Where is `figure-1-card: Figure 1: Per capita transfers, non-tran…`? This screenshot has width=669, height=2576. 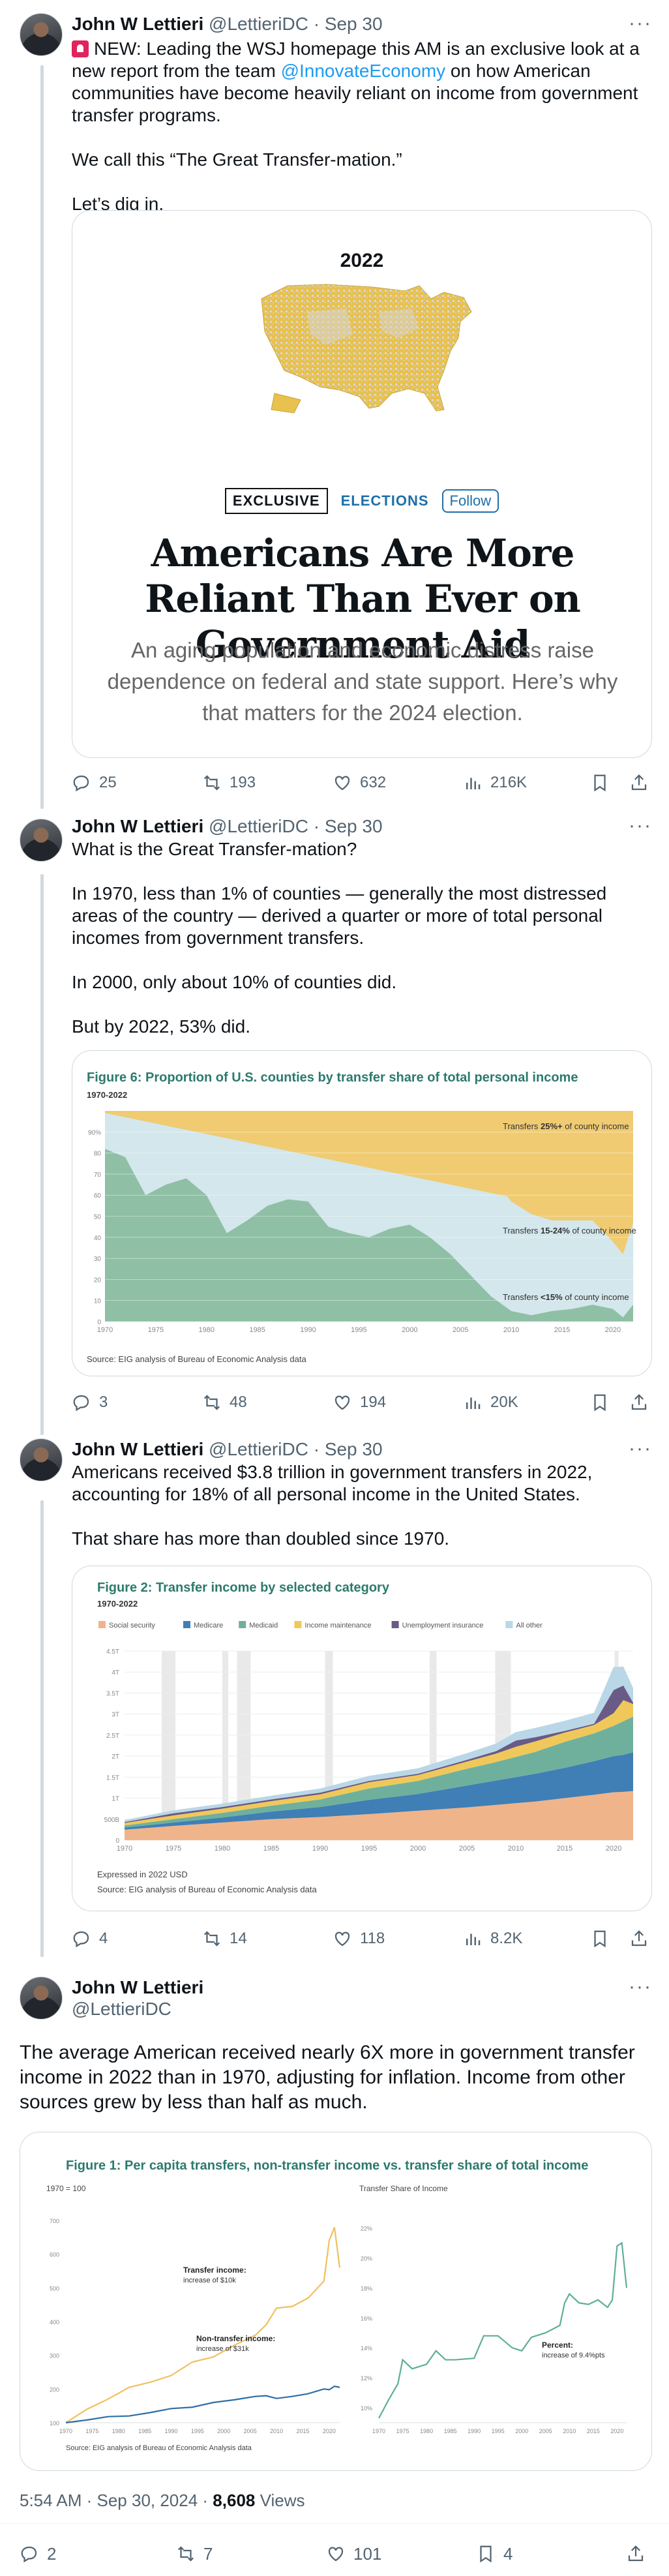 figure-1-card: Figure 1: Per capita transfers, non-tran… is located at coordinates (336, 2301).